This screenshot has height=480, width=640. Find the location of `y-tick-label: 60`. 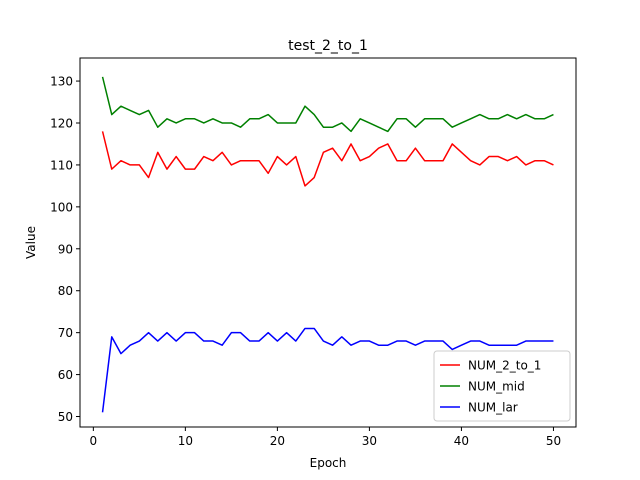

y-tick-label: 60 is located at coordinates (65, 375).